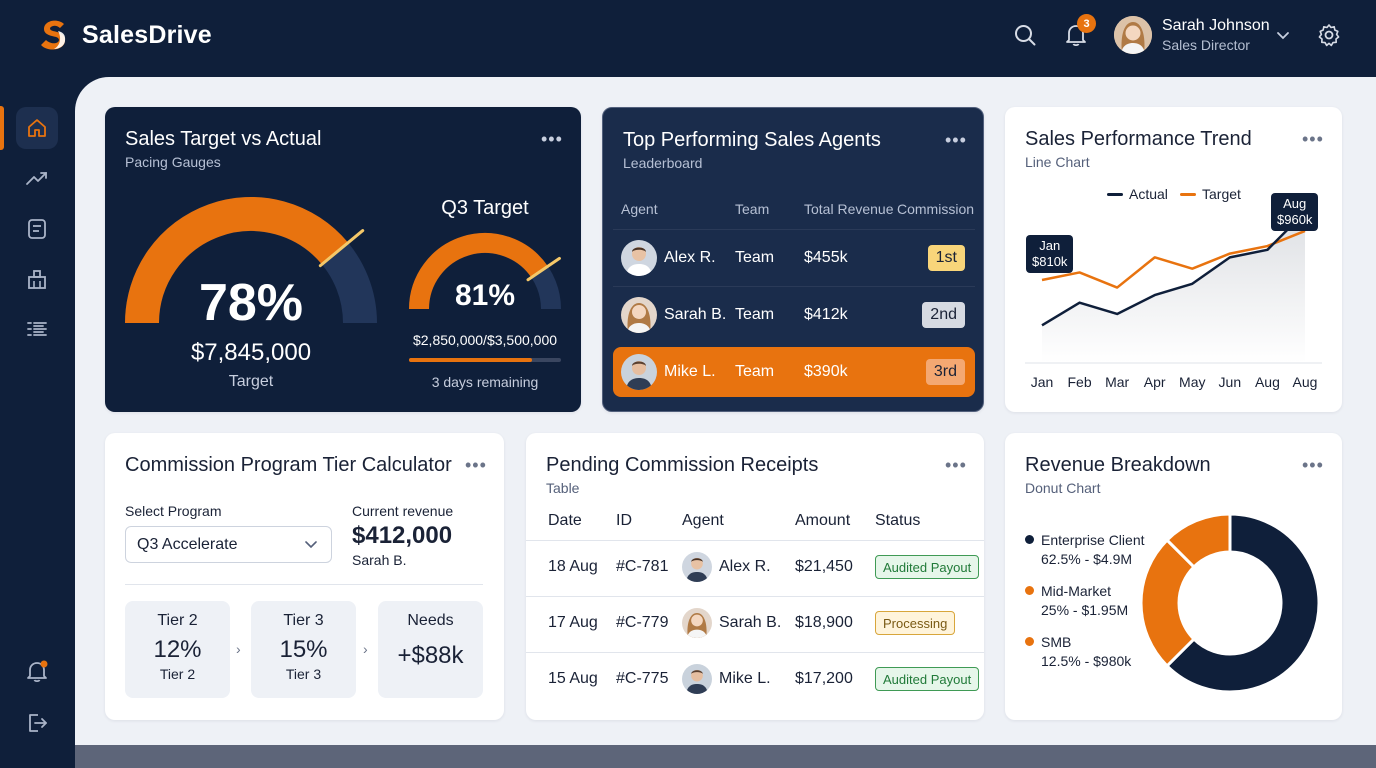 Image resolution: width=1376 pixels, height=768 pixels. Describe the element at coordinates (750, 622) in the screenshot. I see `cell-agent: Sarah B.` at that location.